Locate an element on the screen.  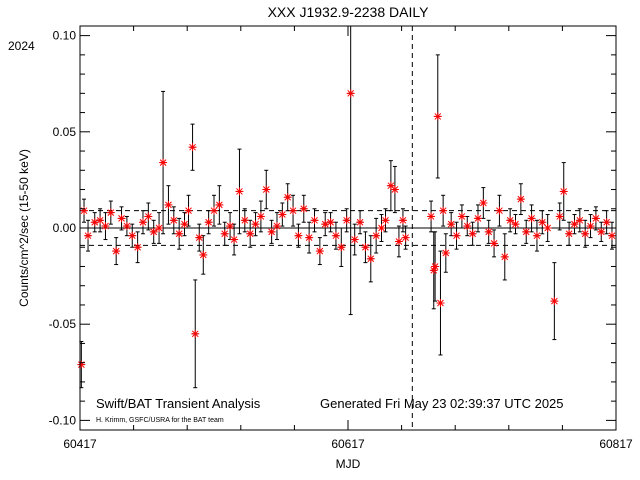
y-tick-label: -0.10 is located at coordinates (63, 420).